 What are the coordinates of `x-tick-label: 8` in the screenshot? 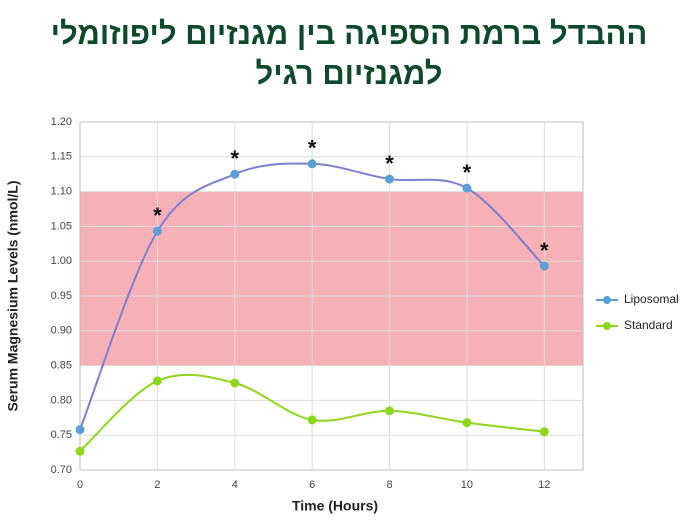 It's located at (389, 485).